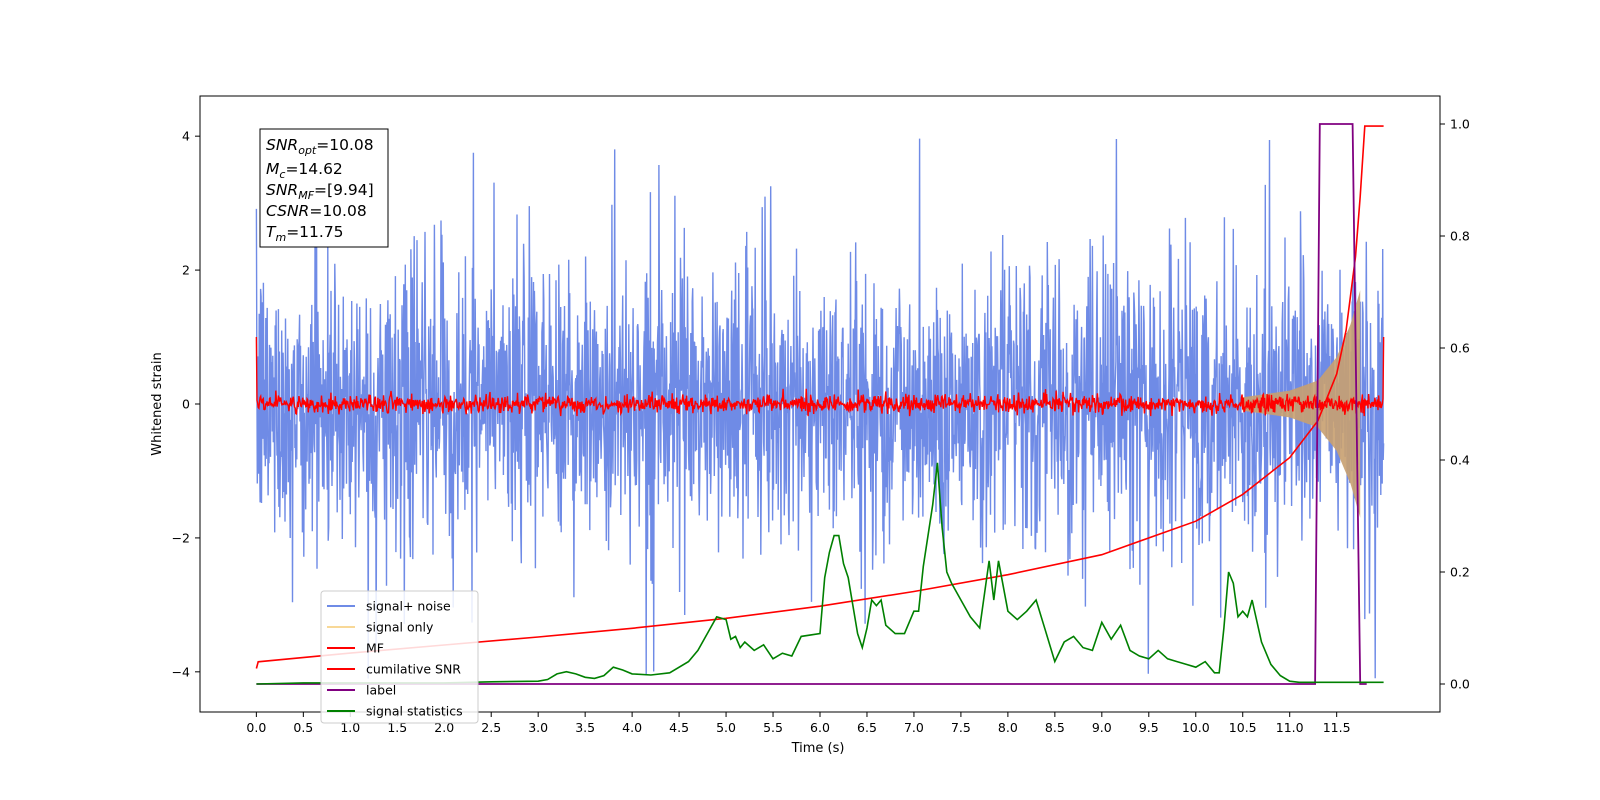 The height and width of the screenshot is (800, 1600). I want to click on x-tick-label: 1.0, so click(350, 727).